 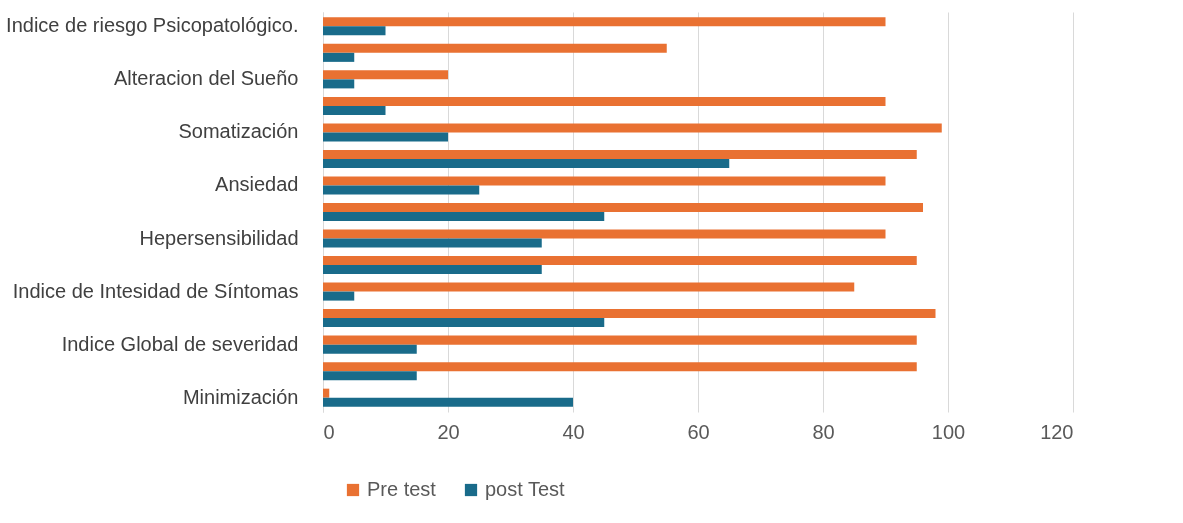 I want to click on x-tick-label: 0, so click(x=329, y=431).